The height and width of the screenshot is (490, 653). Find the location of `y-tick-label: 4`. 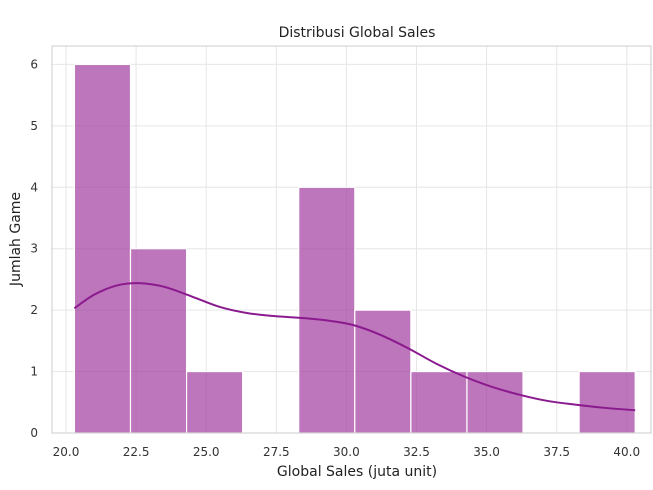

y-tick-label: 4 is located at coordinates (34, 187).